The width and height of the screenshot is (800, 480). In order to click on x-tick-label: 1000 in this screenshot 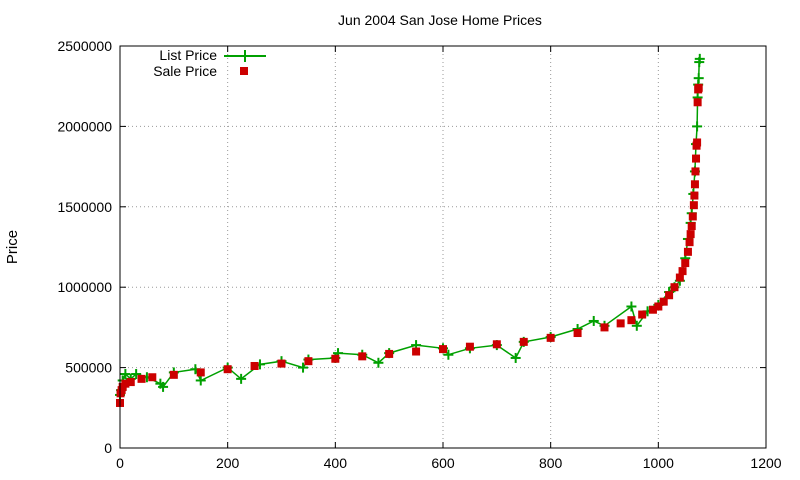, I will do `click(658, 463)`.